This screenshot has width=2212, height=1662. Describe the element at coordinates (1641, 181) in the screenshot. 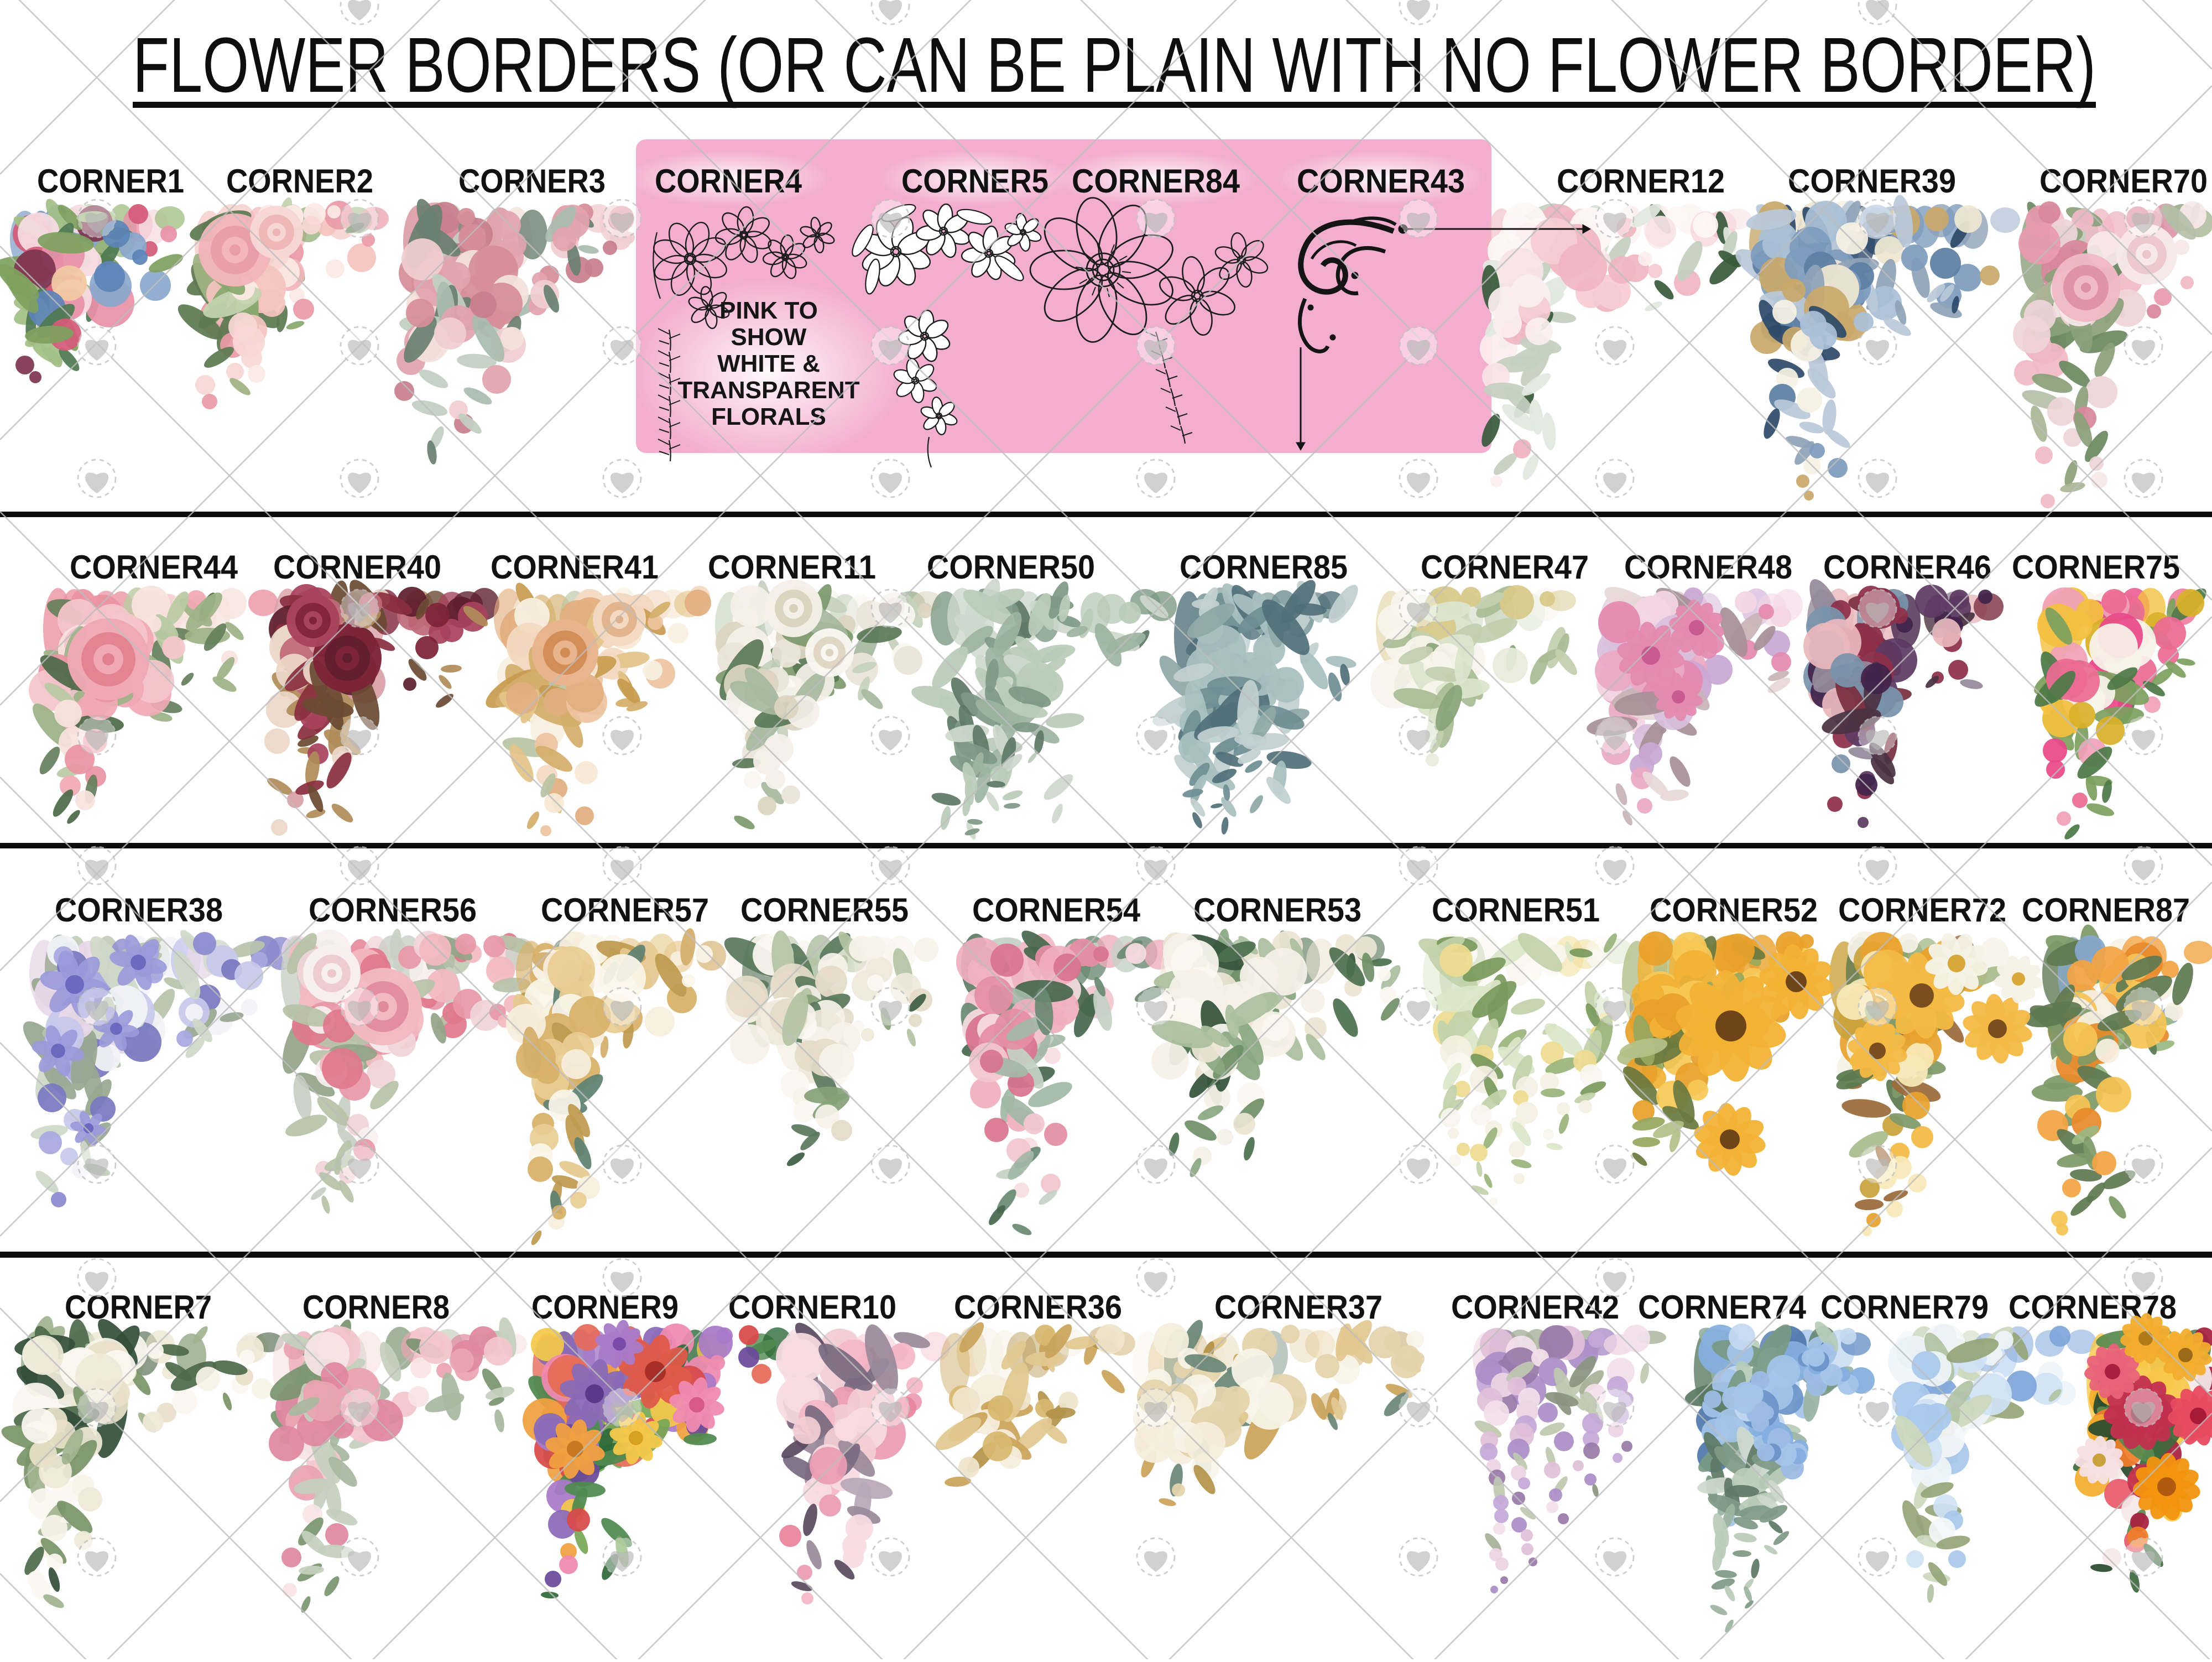

I see `svg-text: CORNER12` at that location.